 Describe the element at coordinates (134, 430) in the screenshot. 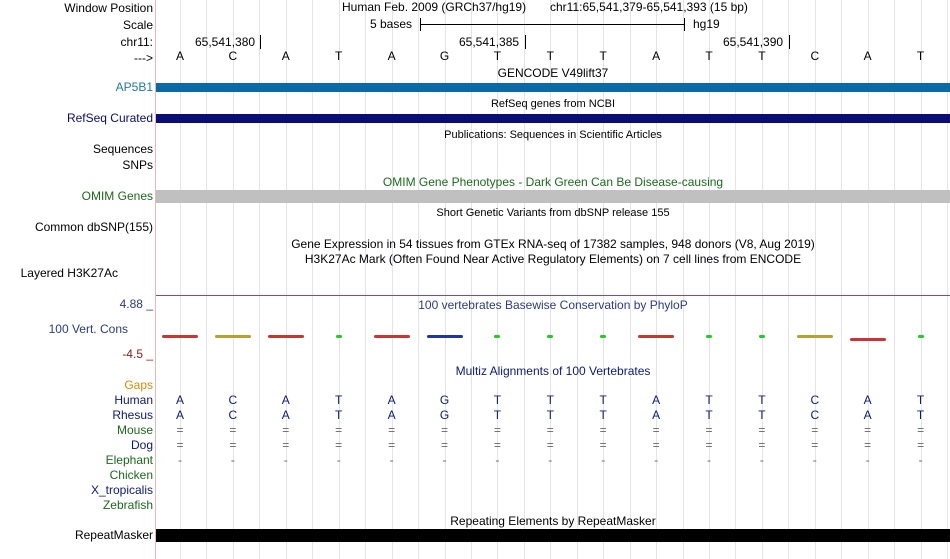

I see `species-label: Mouse` at that location.